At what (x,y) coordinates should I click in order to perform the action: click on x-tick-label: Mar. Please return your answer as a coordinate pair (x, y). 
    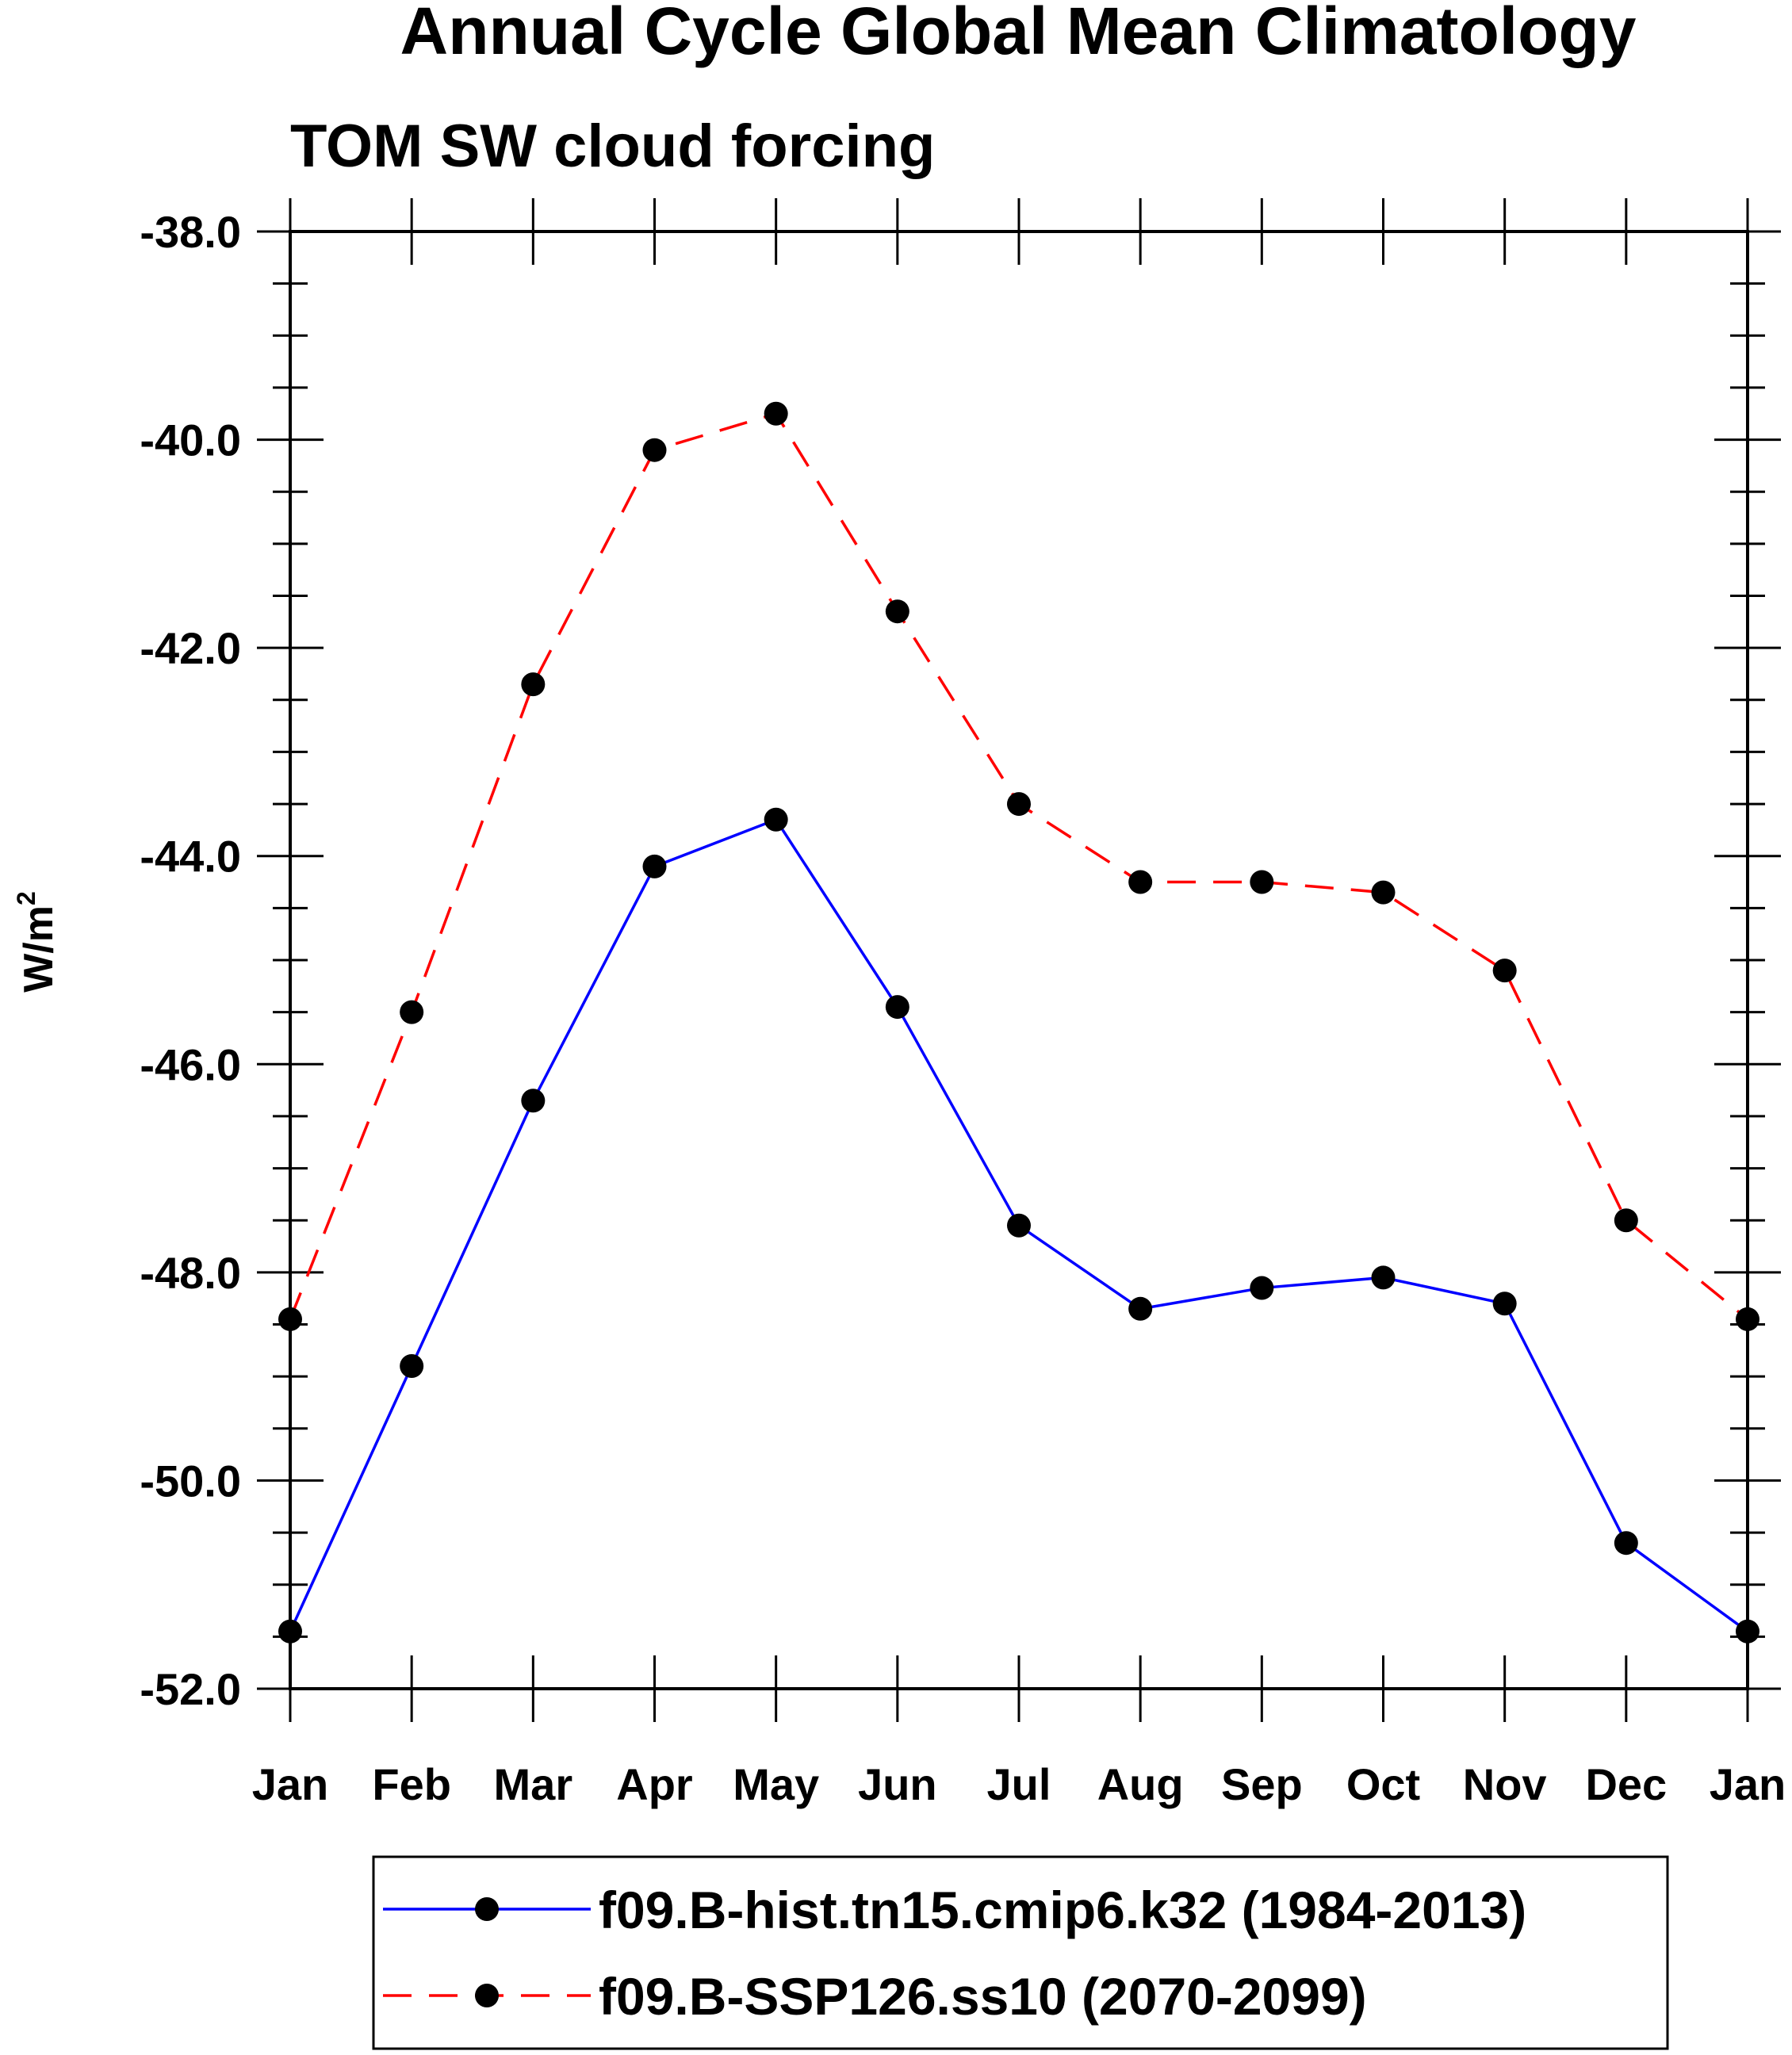
    Looking at the image, I should click on (533, 1784).